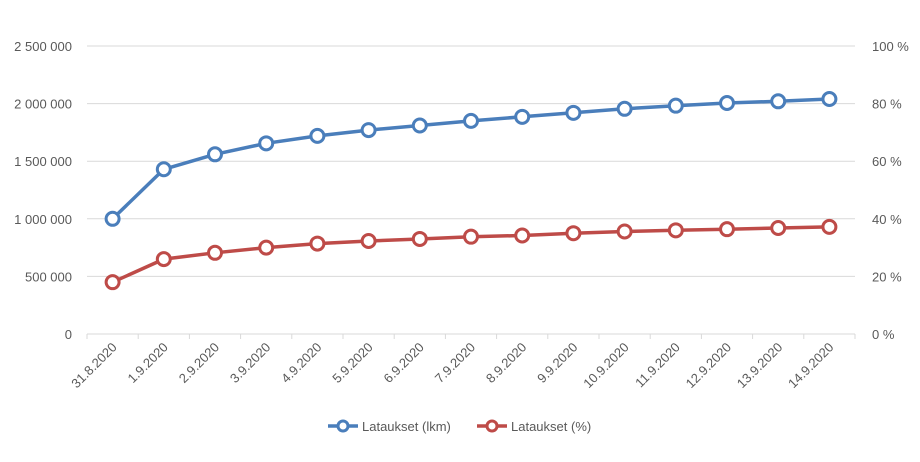  What do you see at coordinates (606, 366) in the screenshot?
I see `x-tick-label: 10.9.2020` at bounding box center [606, 366].